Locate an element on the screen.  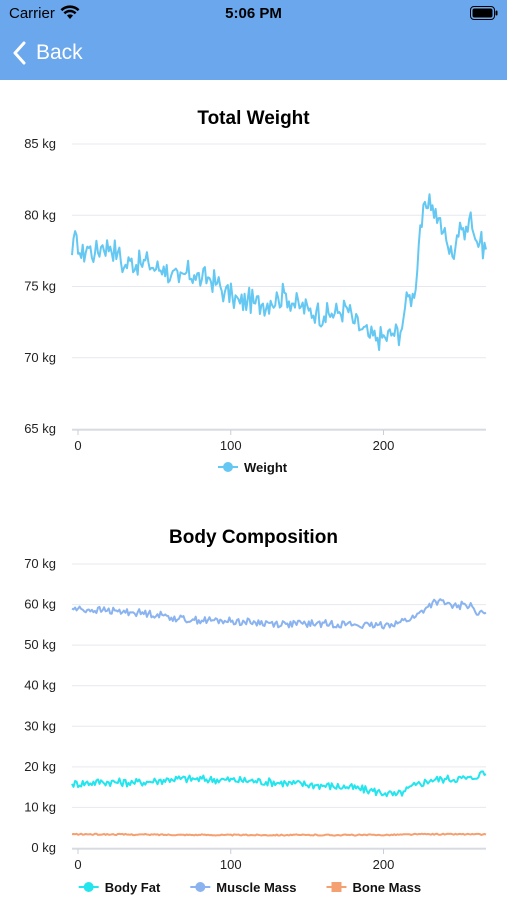
legend-item-body-fat: Body Fat is located at coordinates (119, 887).